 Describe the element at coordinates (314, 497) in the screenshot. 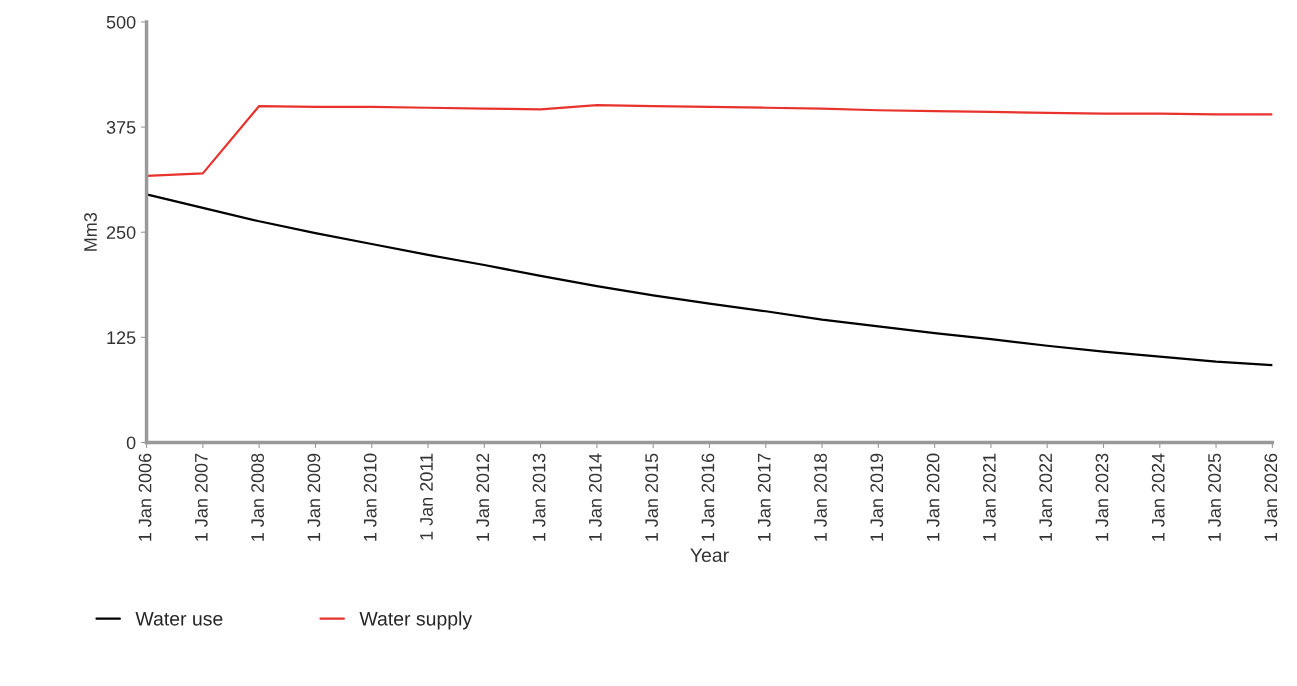

I see `x-tick-label: 1 Jan 2009` at that location.